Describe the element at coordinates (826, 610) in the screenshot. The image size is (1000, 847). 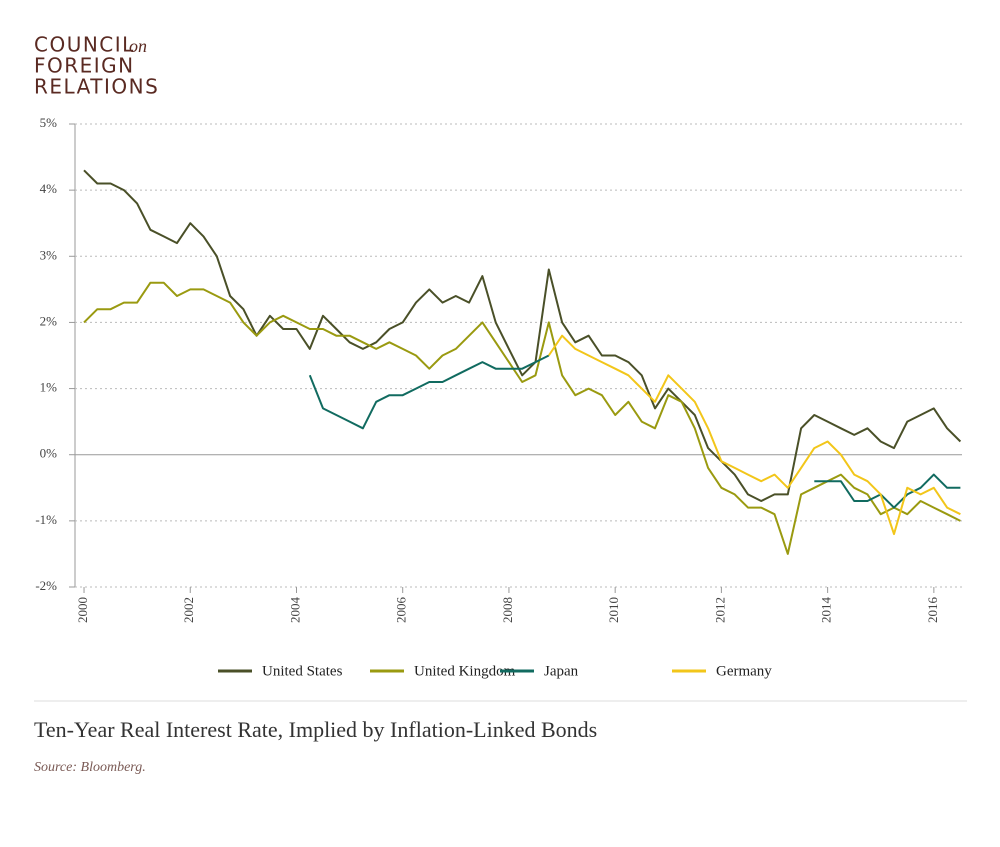
I see `x-tick-label: 2014` at that location.